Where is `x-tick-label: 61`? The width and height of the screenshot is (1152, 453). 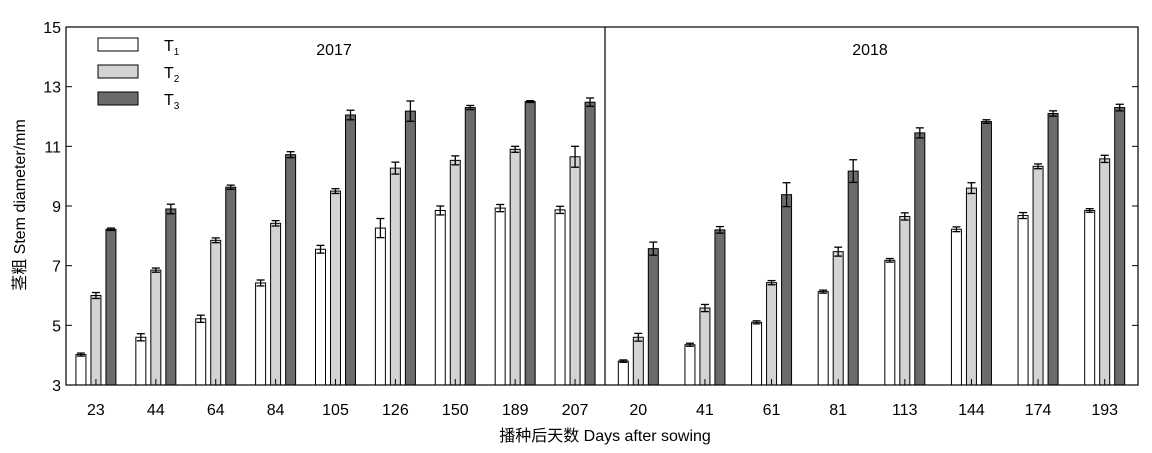 x-tick-label: 61 is located at coordinates (772, 410).